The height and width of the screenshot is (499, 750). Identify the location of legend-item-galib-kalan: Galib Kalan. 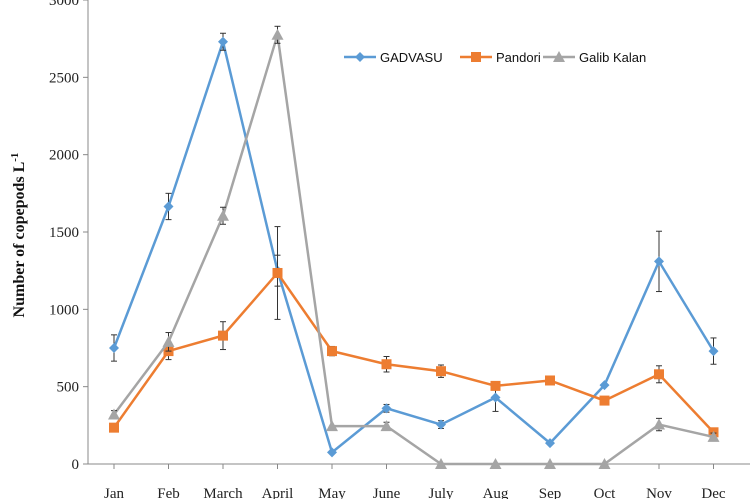
(594, 57).